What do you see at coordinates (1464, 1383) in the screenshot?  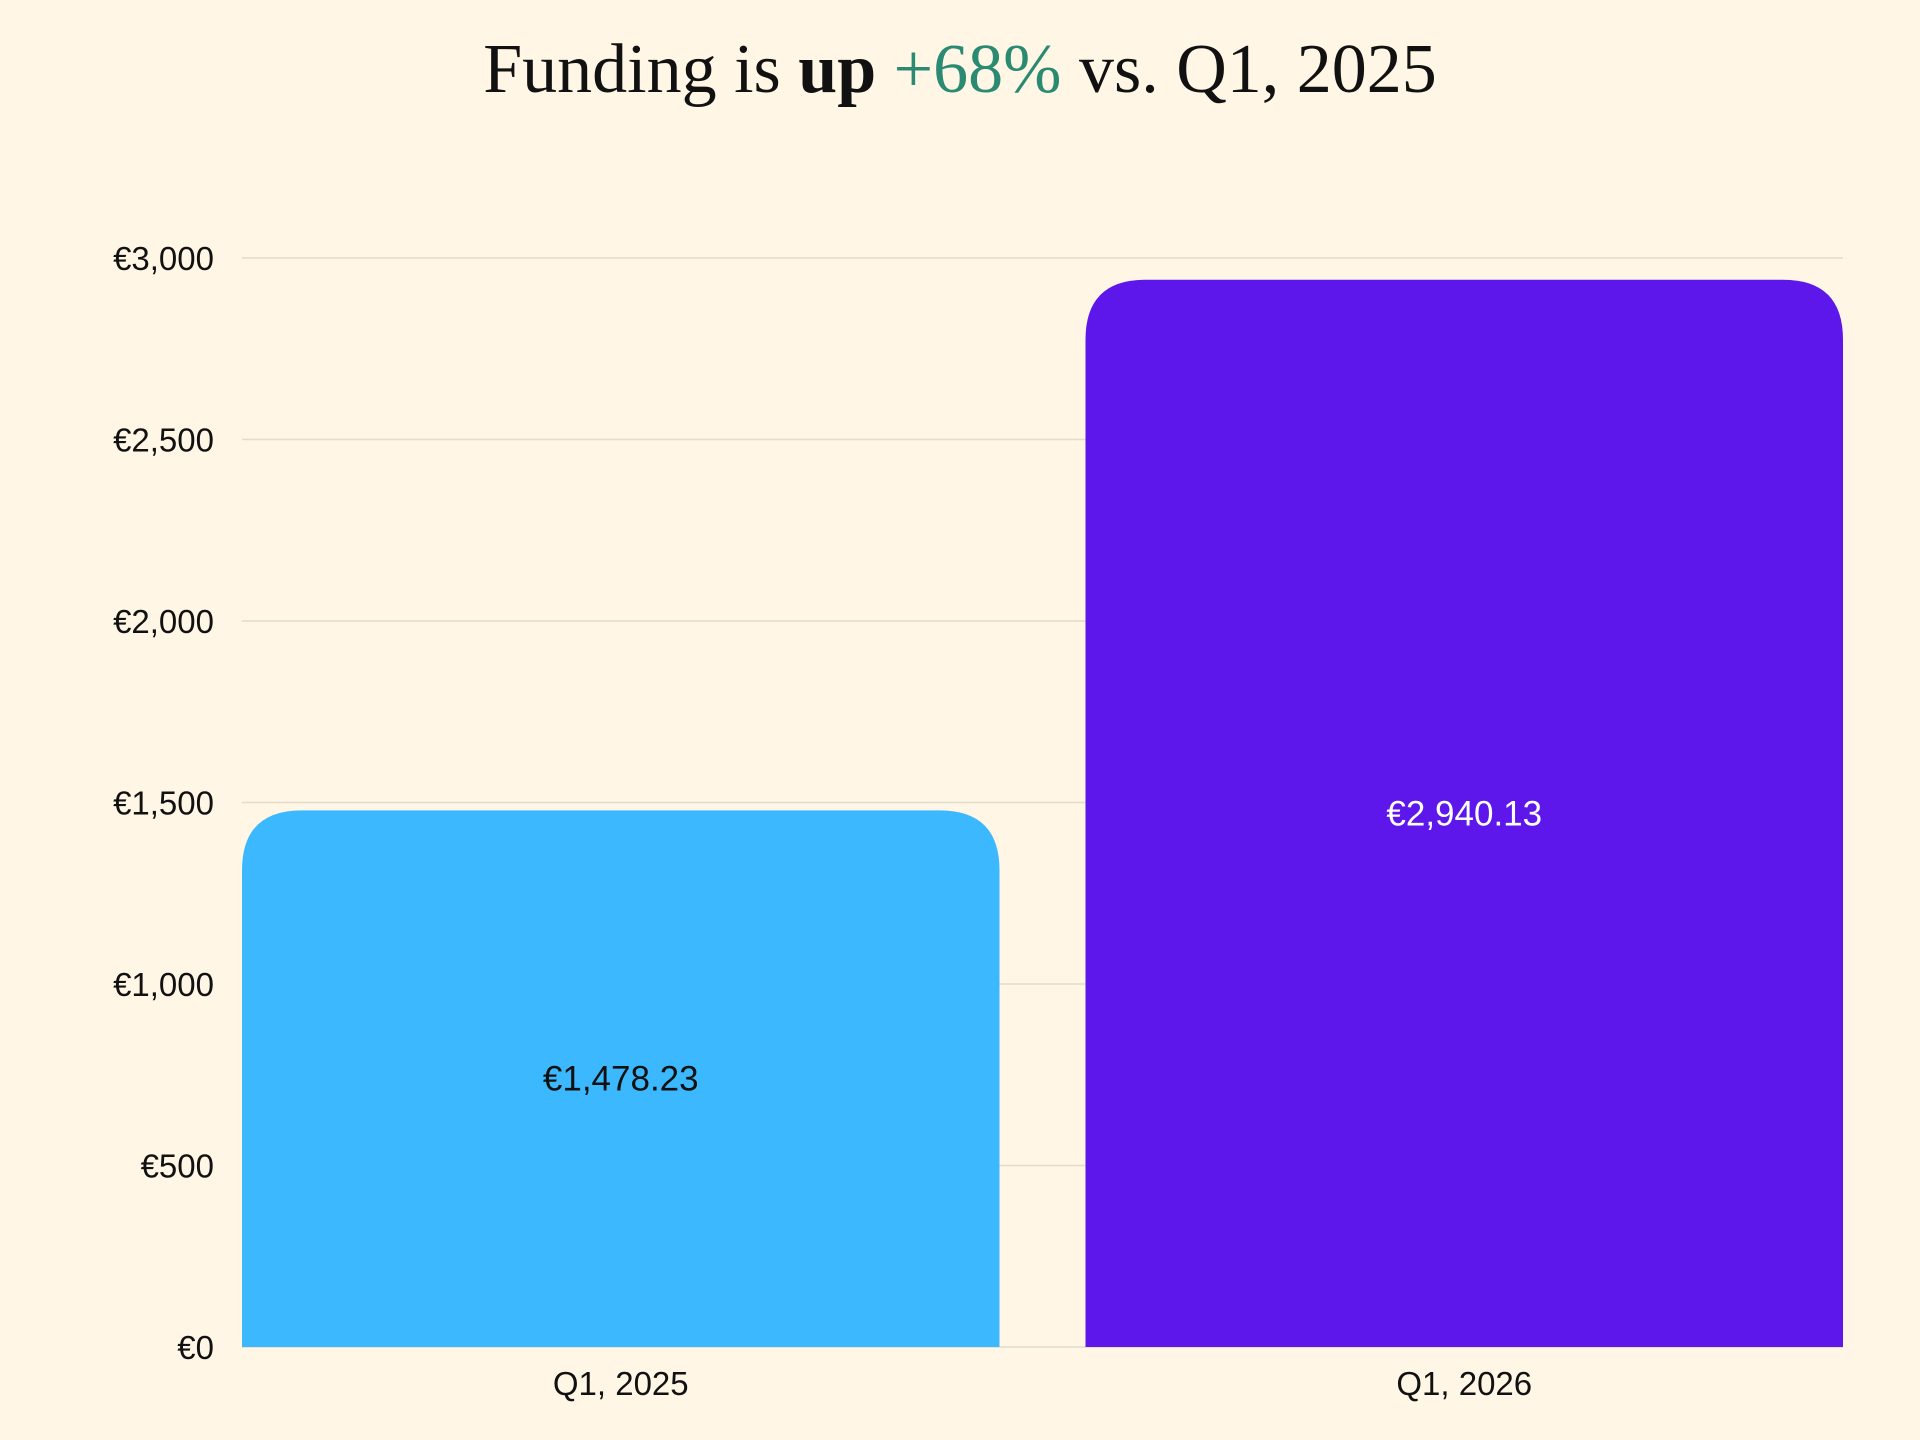 I see `x-tick-label: Q1, 2026` at bounding box center [1464, 1383].